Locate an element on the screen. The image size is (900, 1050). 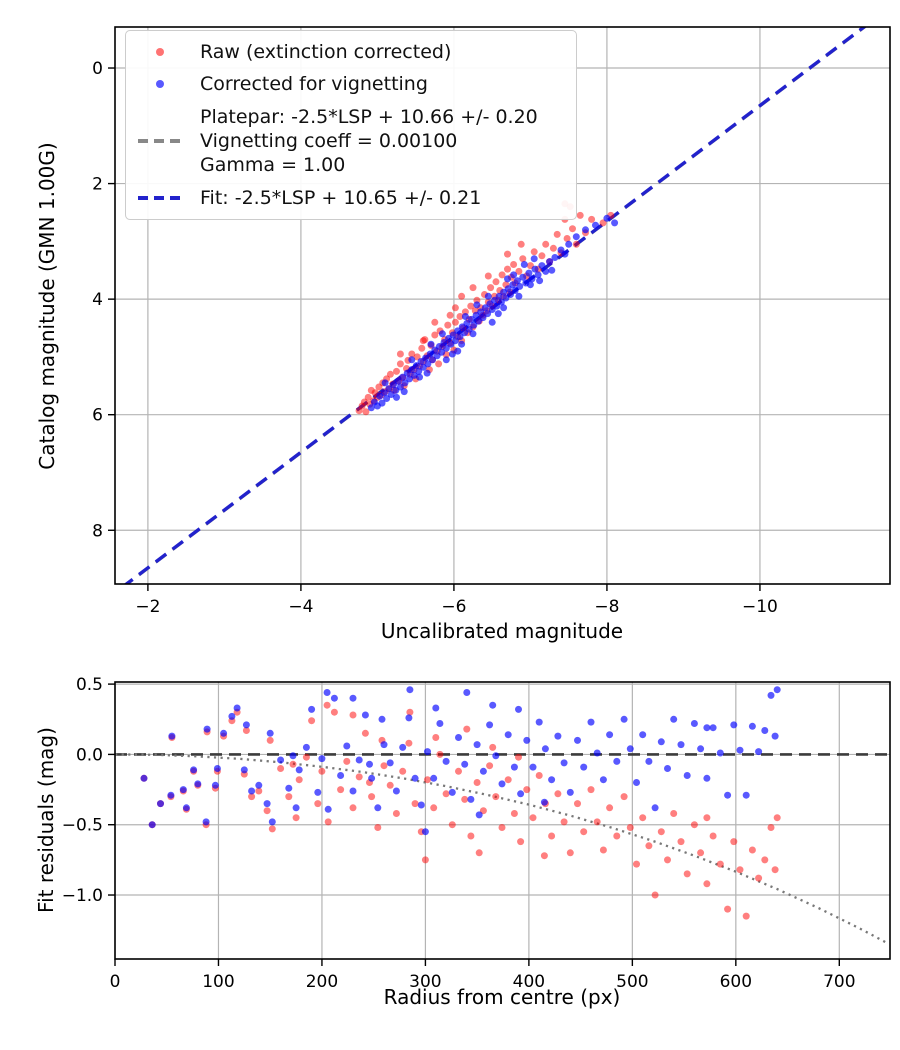
y-tick-label: 8 is located at coordinates (97, 531).